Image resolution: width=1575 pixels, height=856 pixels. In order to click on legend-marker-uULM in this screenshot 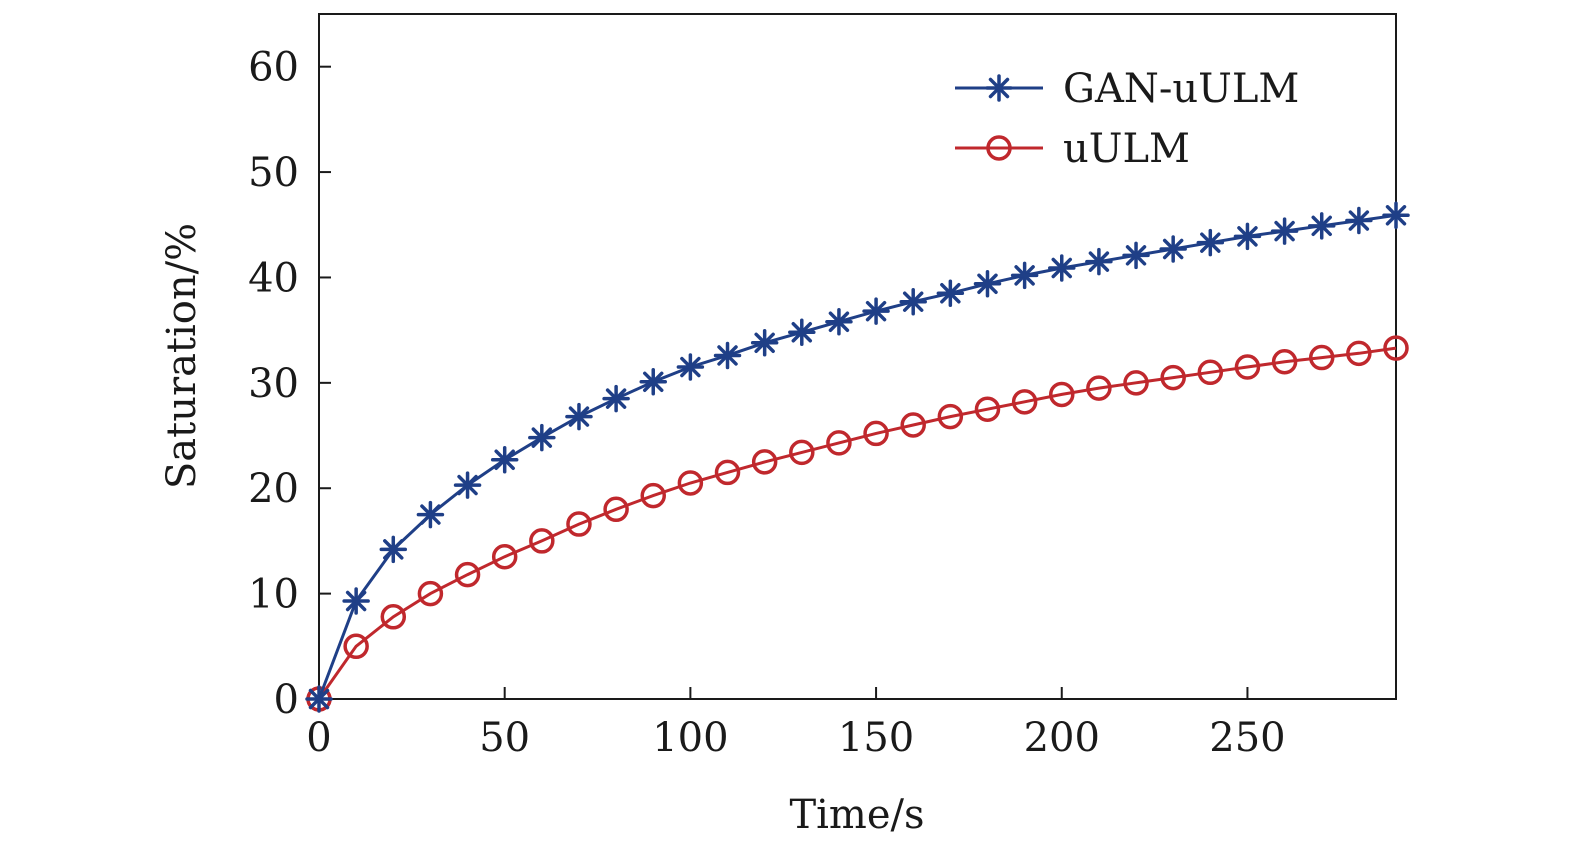, I will do `click(999, 148)`.